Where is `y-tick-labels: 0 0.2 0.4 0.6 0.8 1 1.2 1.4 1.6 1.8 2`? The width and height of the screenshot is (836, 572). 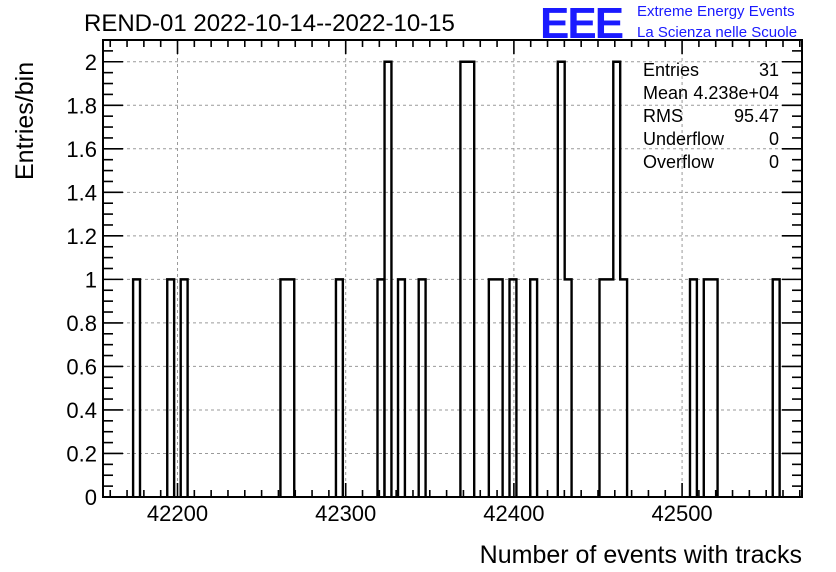 y-tick-labels: 0 0.2 0.4 0.6 0.8 1 1.2 1.4 1.6 1.8 2 is located at coordinates (81, 280).